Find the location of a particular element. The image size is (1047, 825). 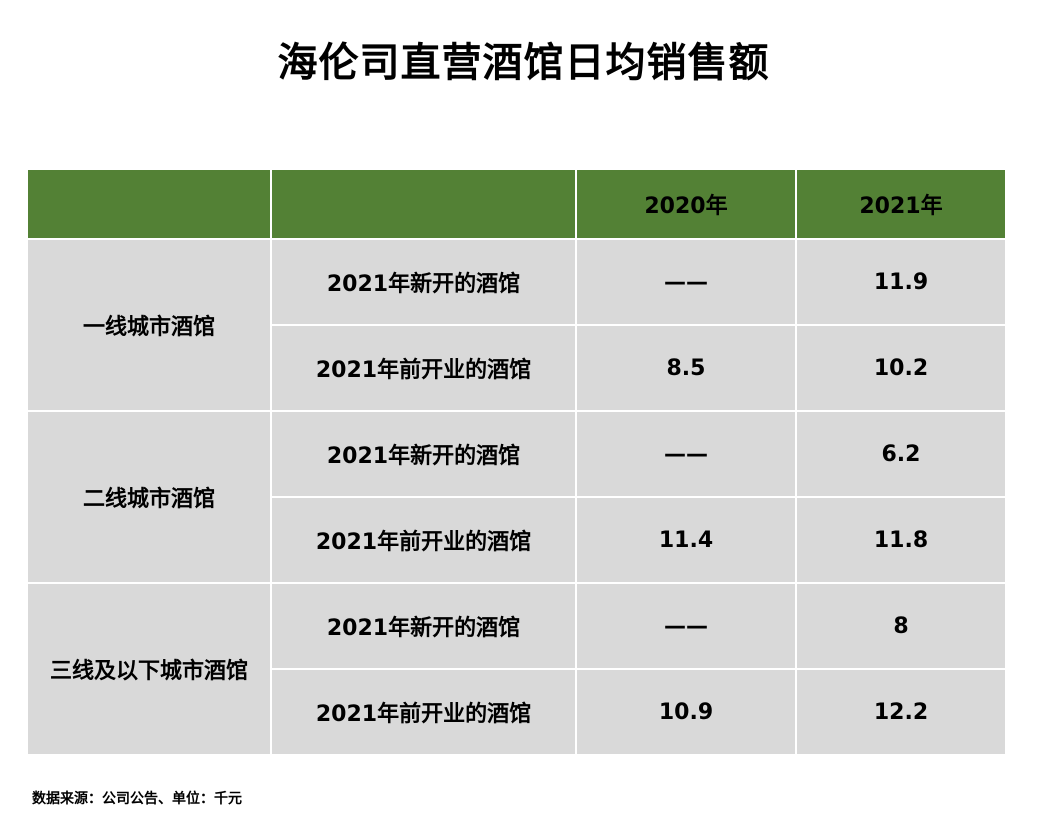

city-tier-cell: 三线及以下城市酒馆 is located at coordinates (149, 669).